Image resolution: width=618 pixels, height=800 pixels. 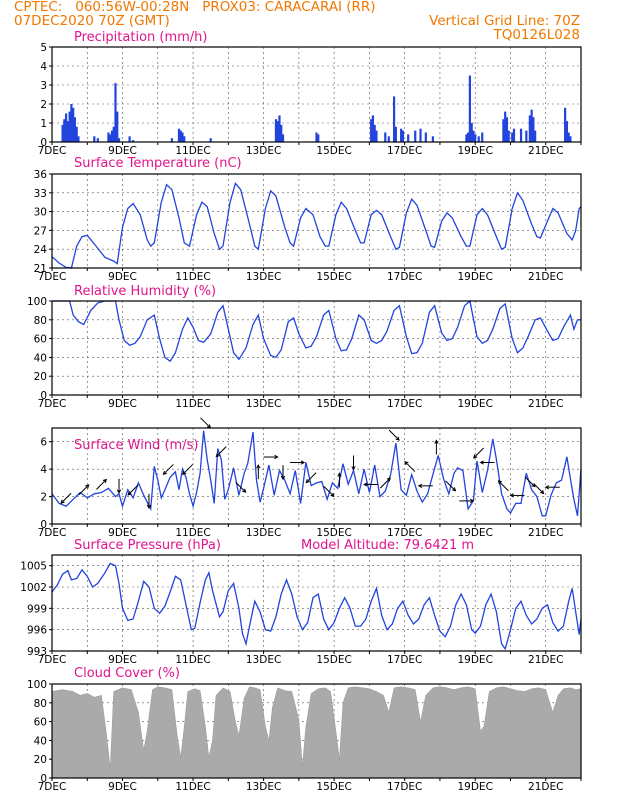 What do you see at coordinates (263, 277) in the screenshot?
I see `temp-xtick-label: 13DEC` at bounding box center [263, 277].